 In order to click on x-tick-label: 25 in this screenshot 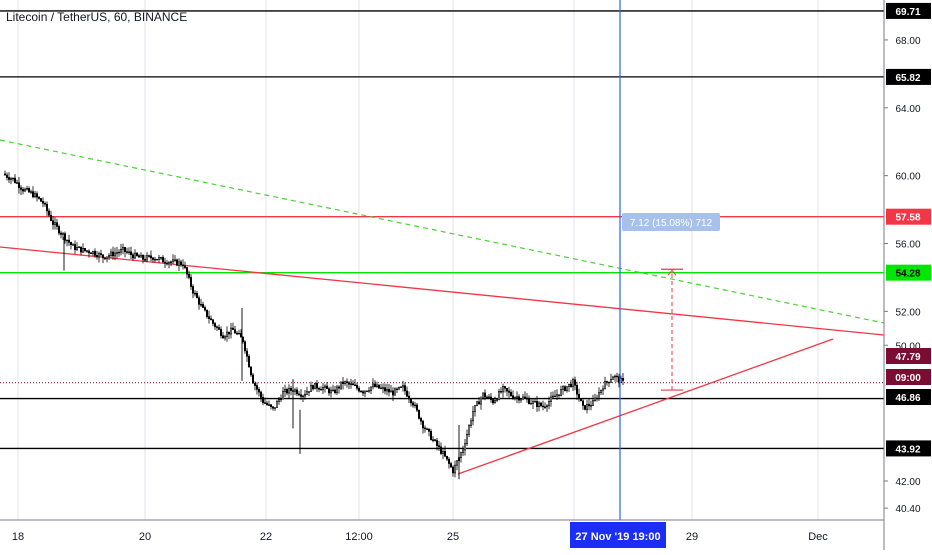, I will do `click(453, 537)`.